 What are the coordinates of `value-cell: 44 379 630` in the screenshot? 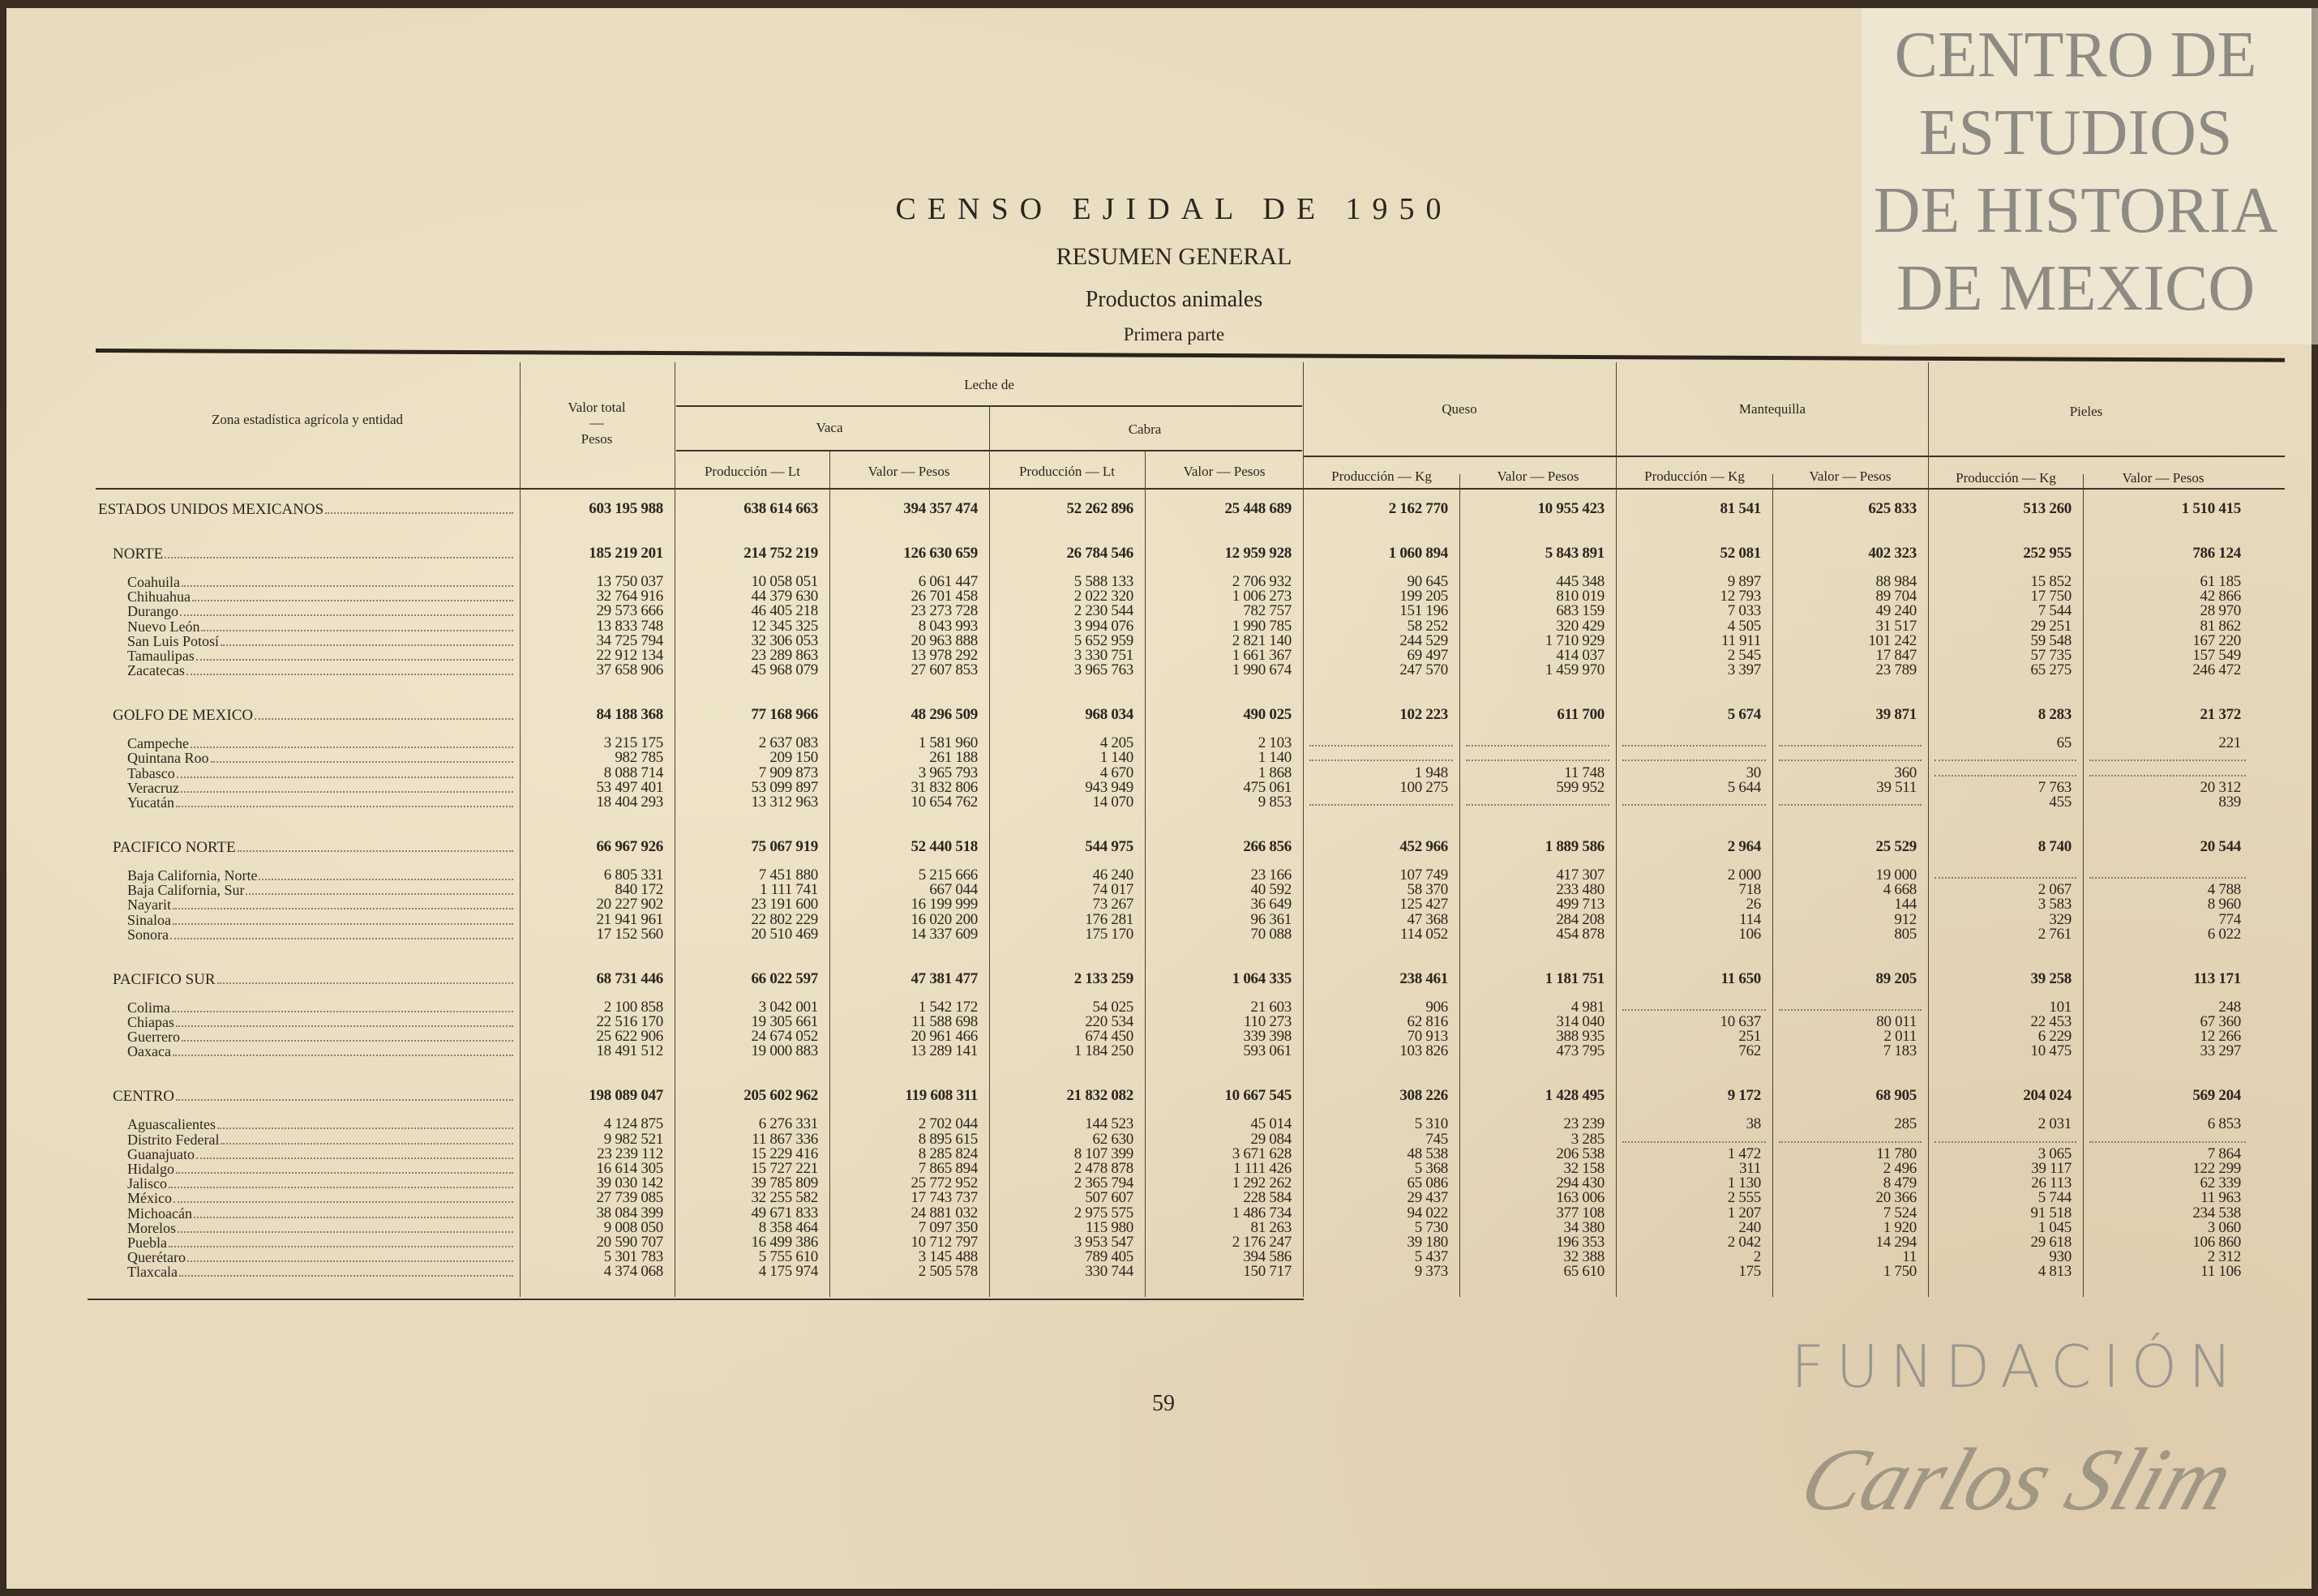 It's located at (784, 596).